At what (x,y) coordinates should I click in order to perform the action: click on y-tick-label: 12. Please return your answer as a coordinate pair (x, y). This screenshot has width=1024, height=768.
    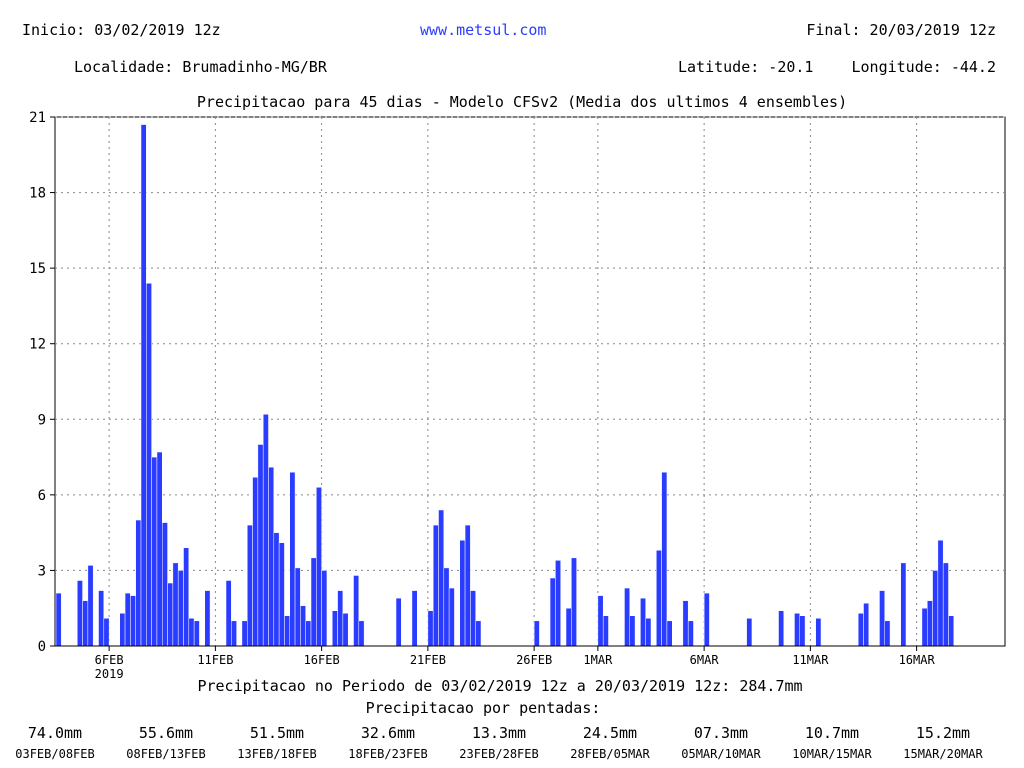
    Looking at the image, I should click on (37, 345).